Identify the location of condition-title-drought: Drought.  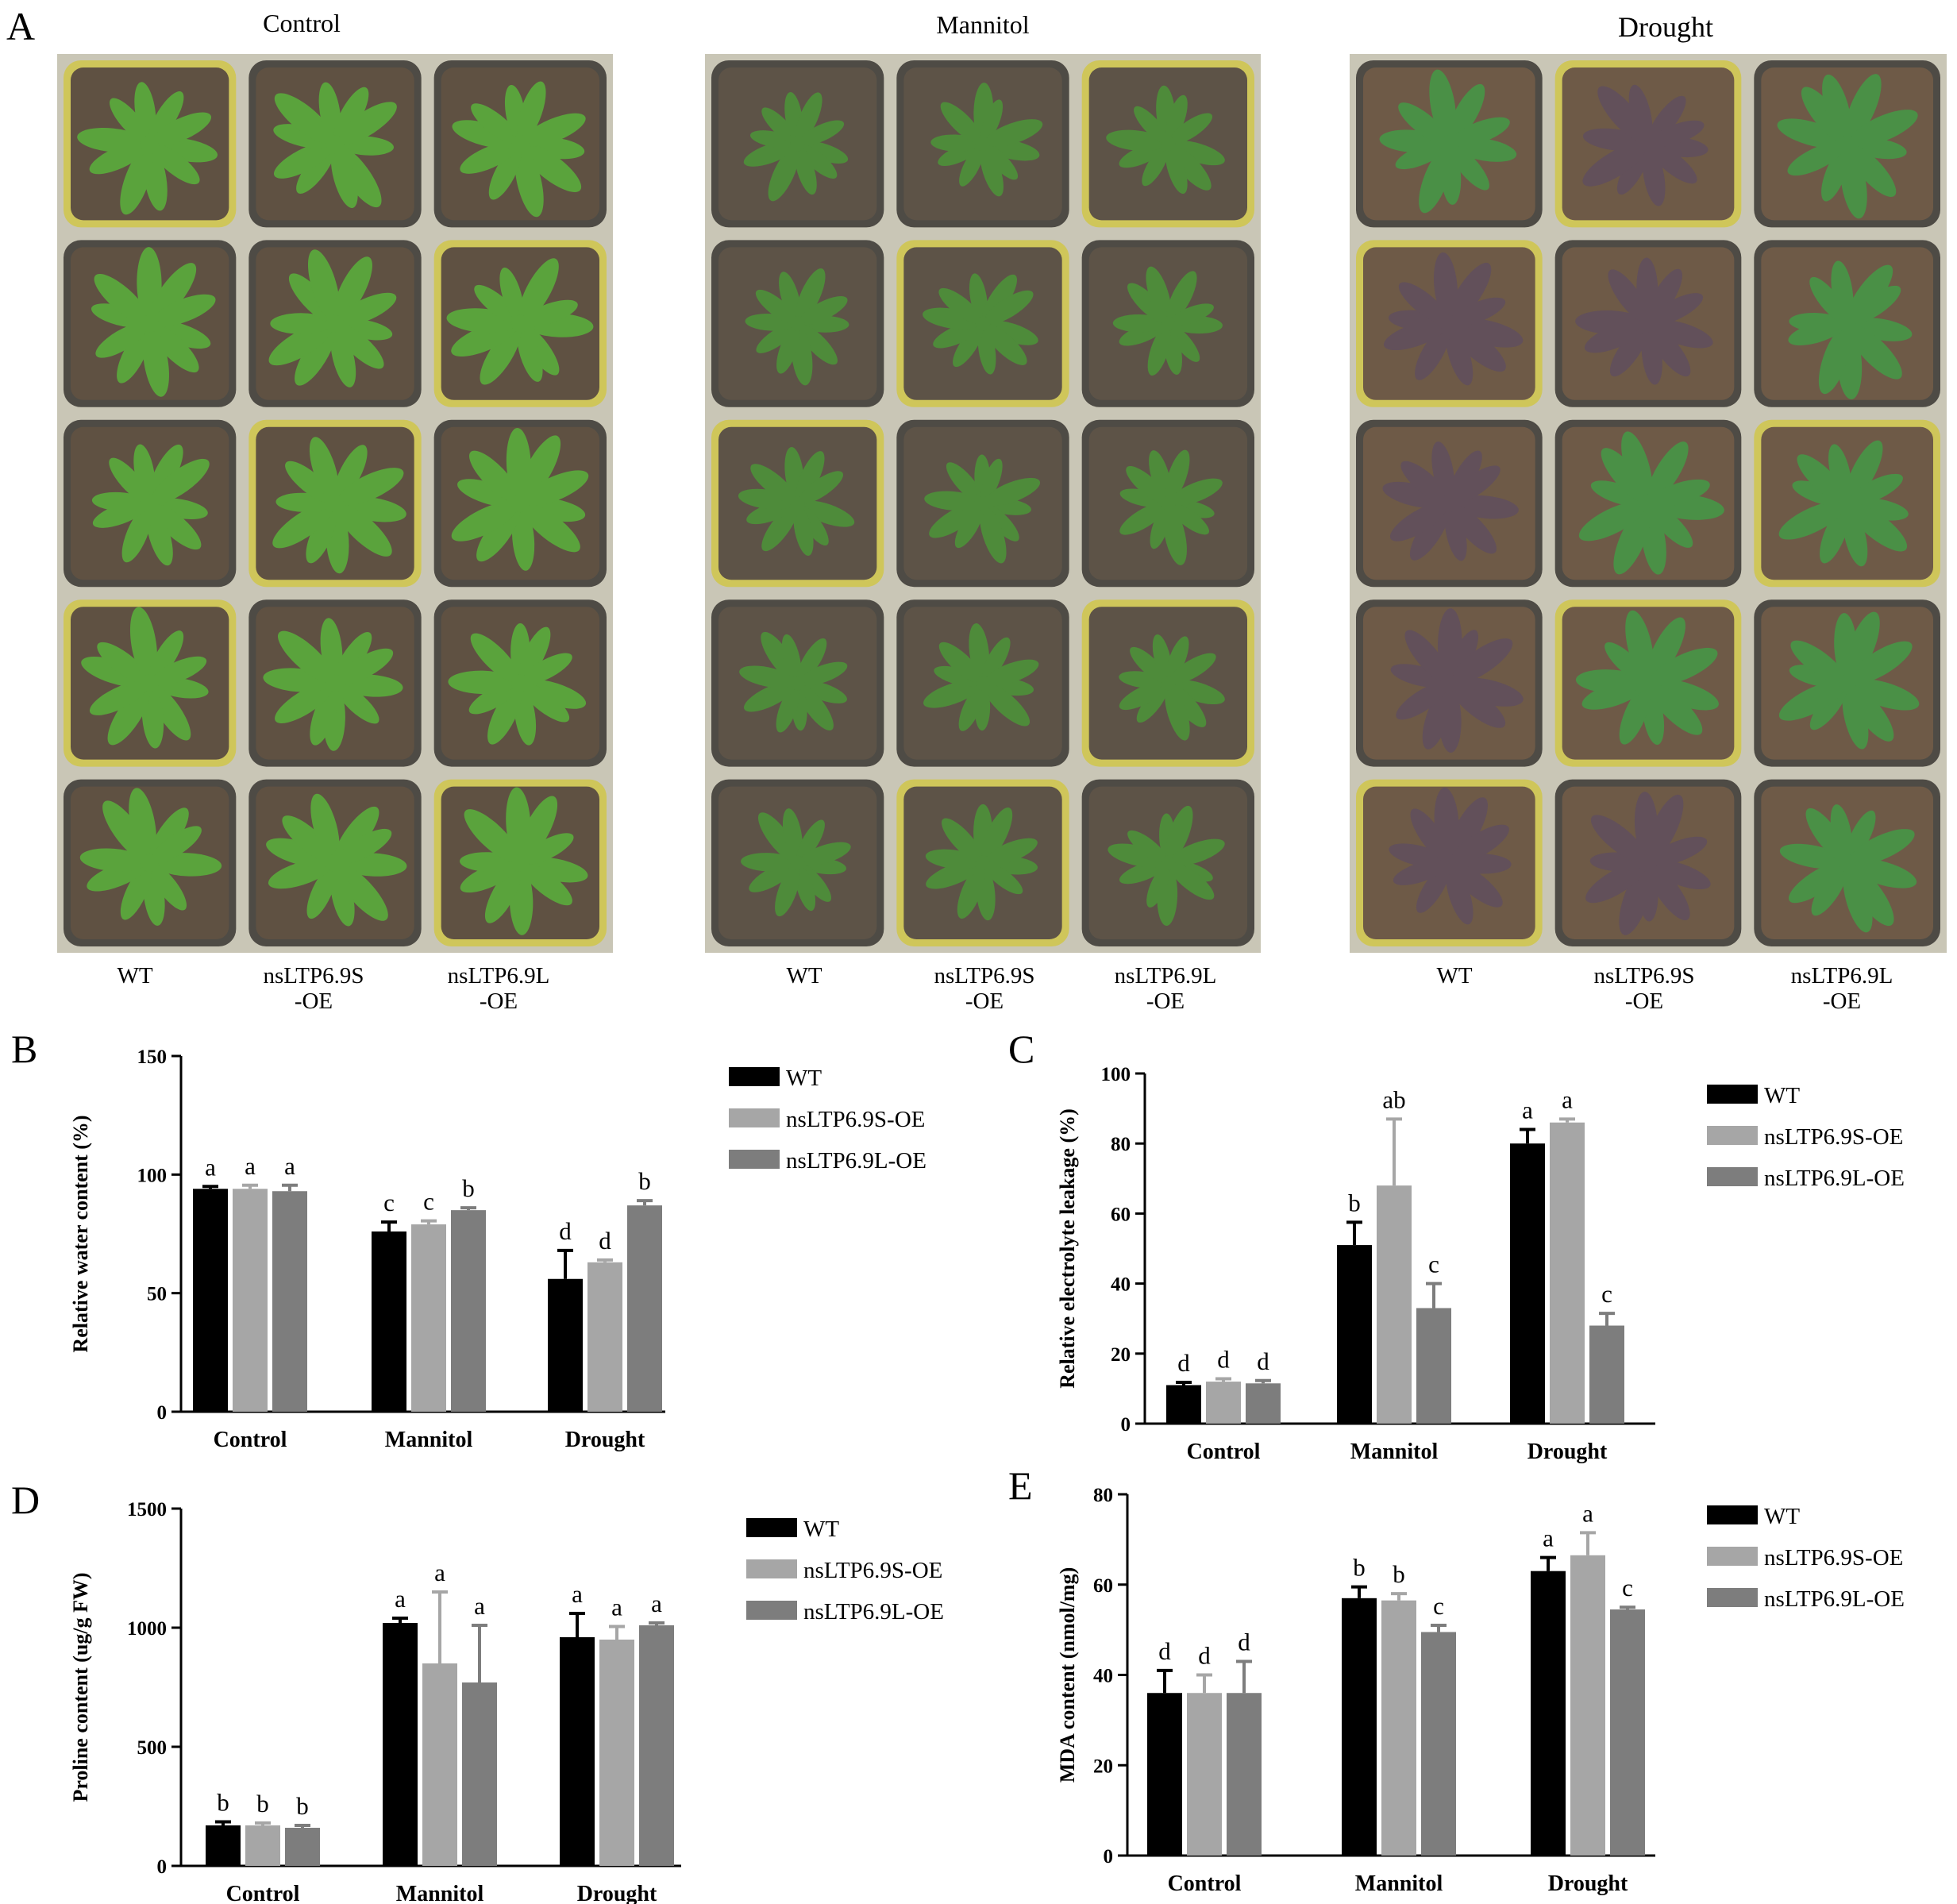
(1665, 27).